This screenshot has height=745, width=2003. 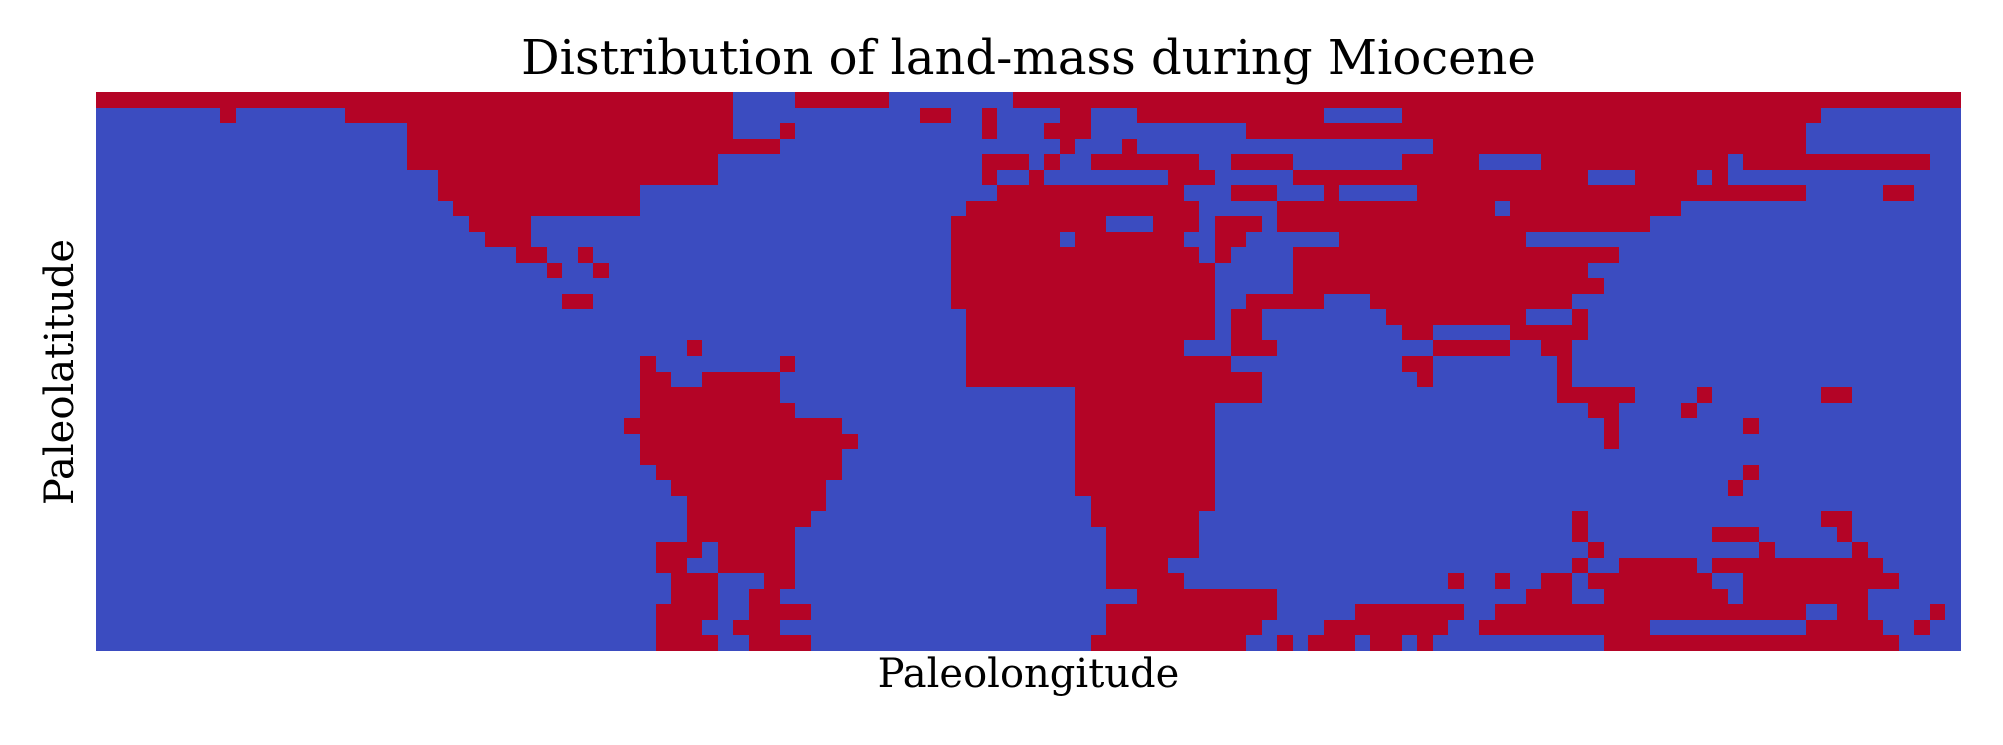 What do you see at coordinates (1028, 674) in the screenshot?
I see `x-axis-label: Paleolongitude` at bounding box center [1028, 674].